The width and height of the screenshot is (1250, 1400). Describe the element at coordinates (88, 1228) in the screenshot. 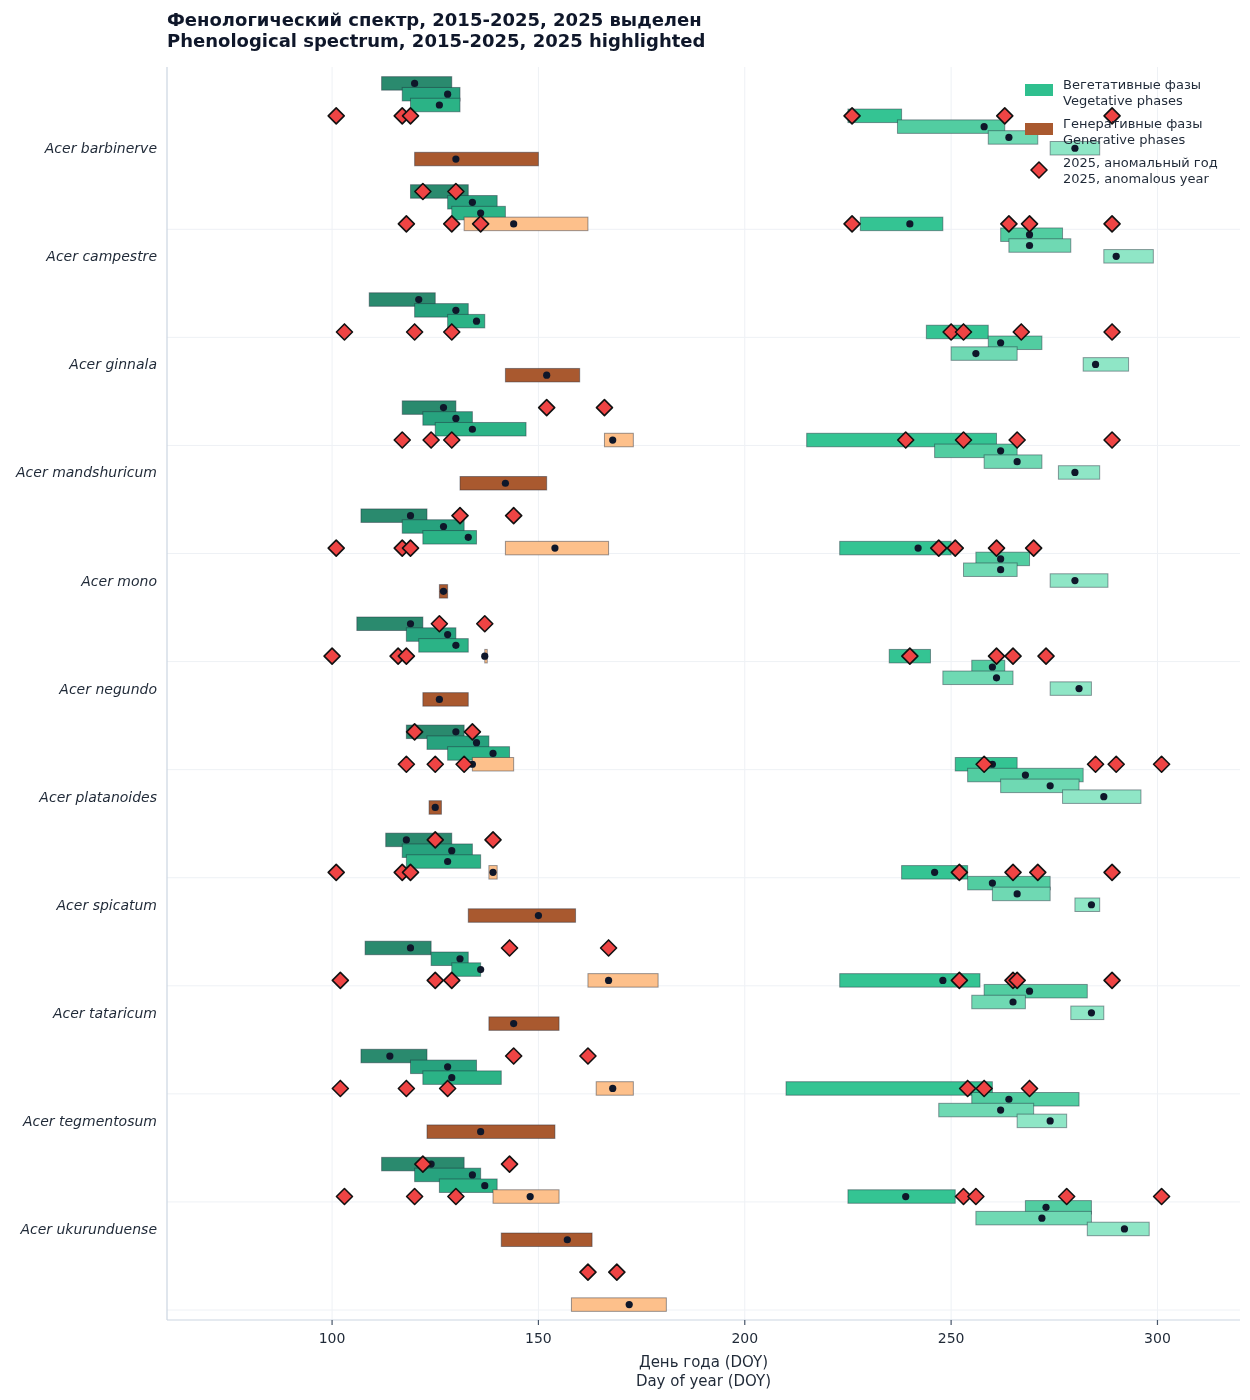

I see `y-tick-label: Acer ukurunduense` at that location.